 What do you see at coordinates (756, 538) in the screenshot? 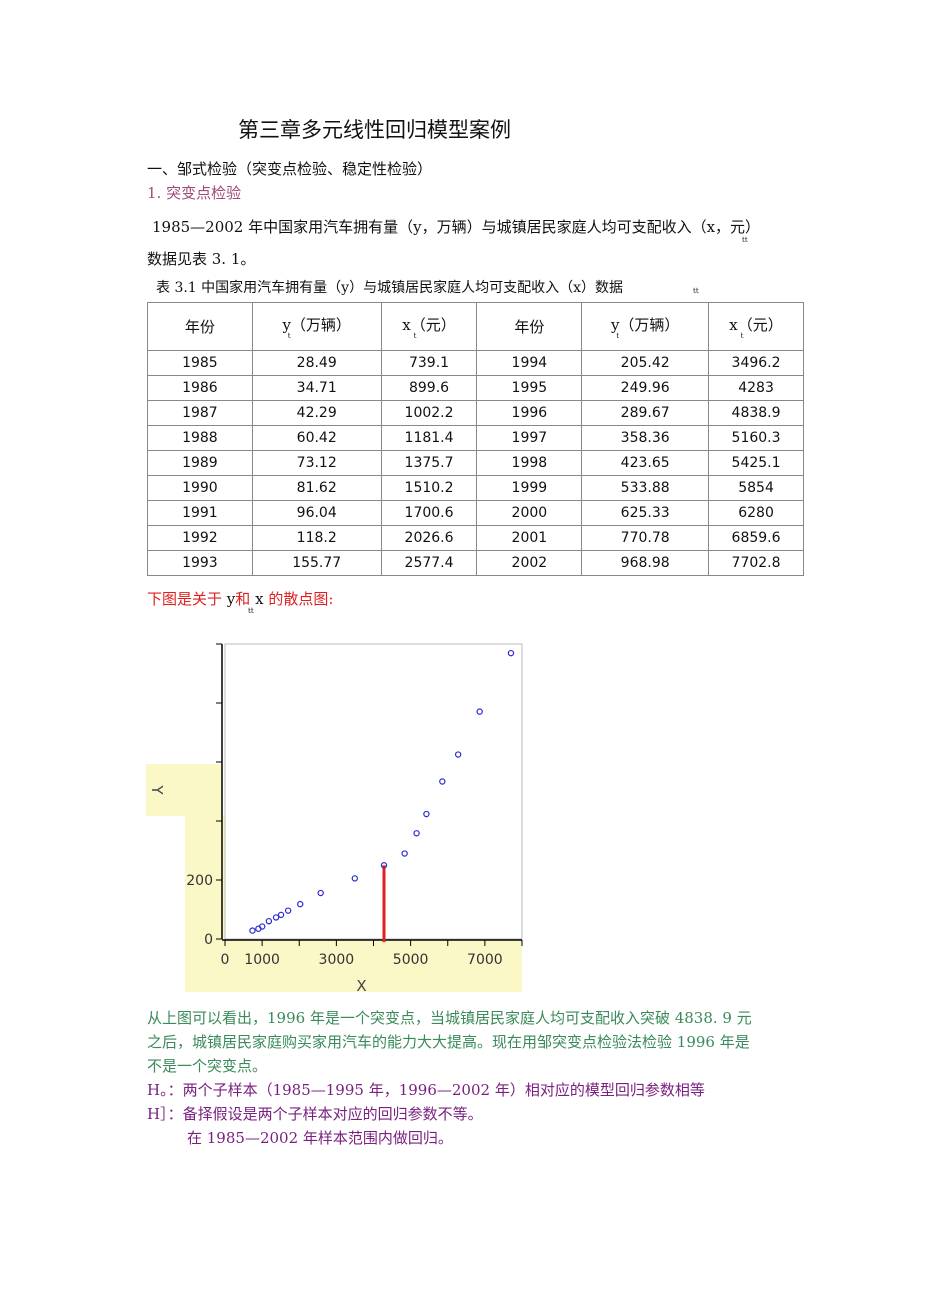
I see `table-cell: 6859.6` at bounding box center [756, 538].